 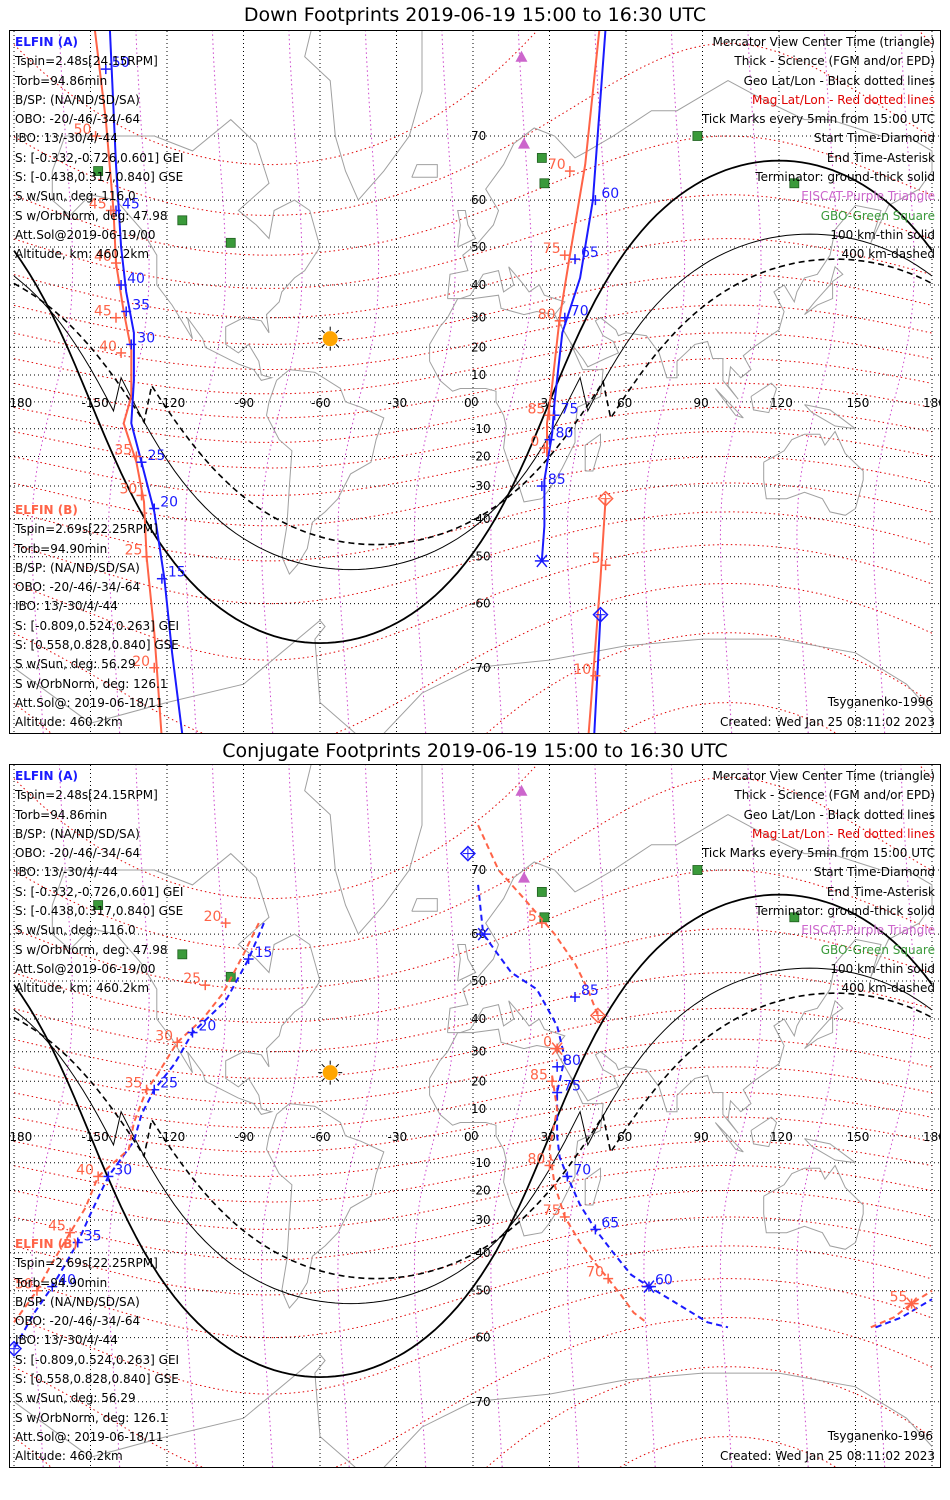 I want to click on elfin-b-line: Torb=94.90min, so click(x=61, y=1282).